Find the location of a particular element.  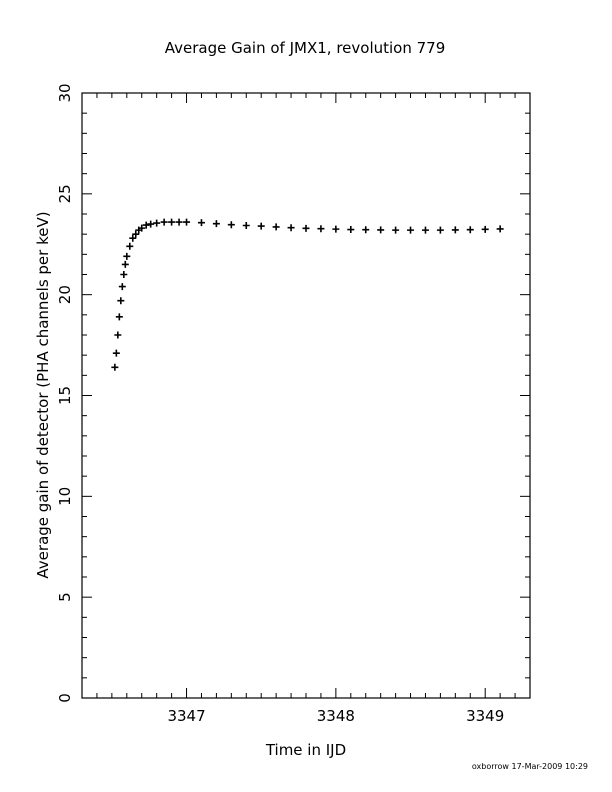

y-tick-label: 5 is located at coordinates (65, 597).